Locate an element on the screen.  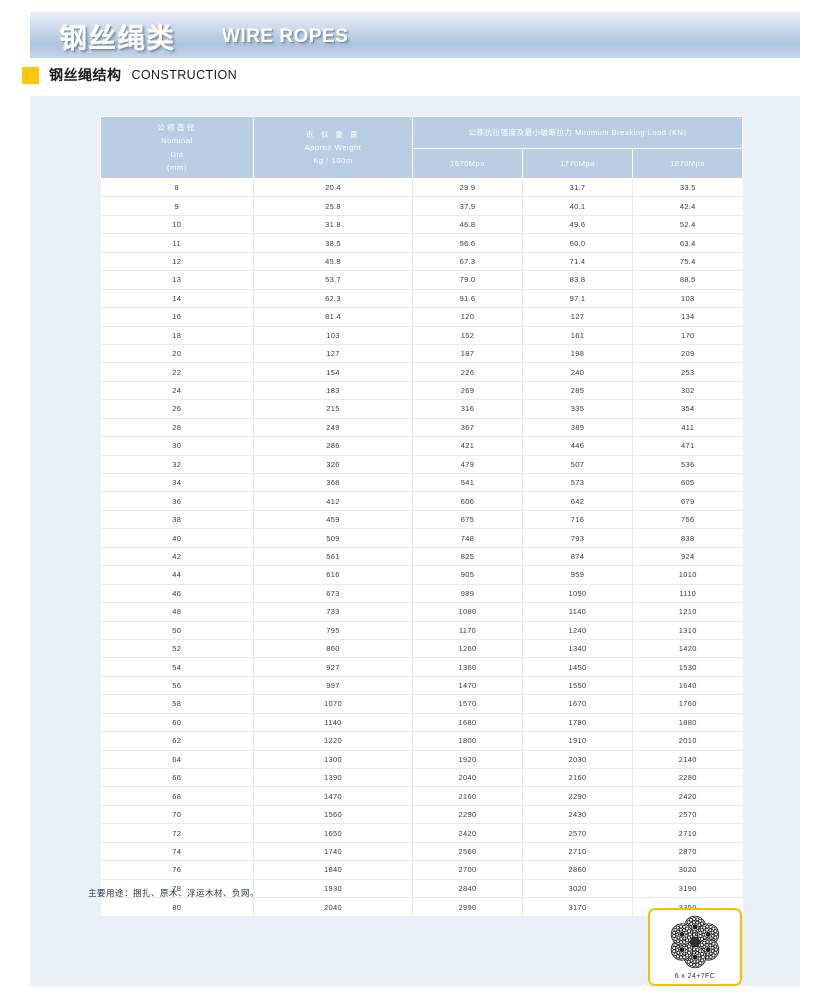
table-row: 11 38.5 56.6 60.0 63.4 is located at coordinates (421, 243).